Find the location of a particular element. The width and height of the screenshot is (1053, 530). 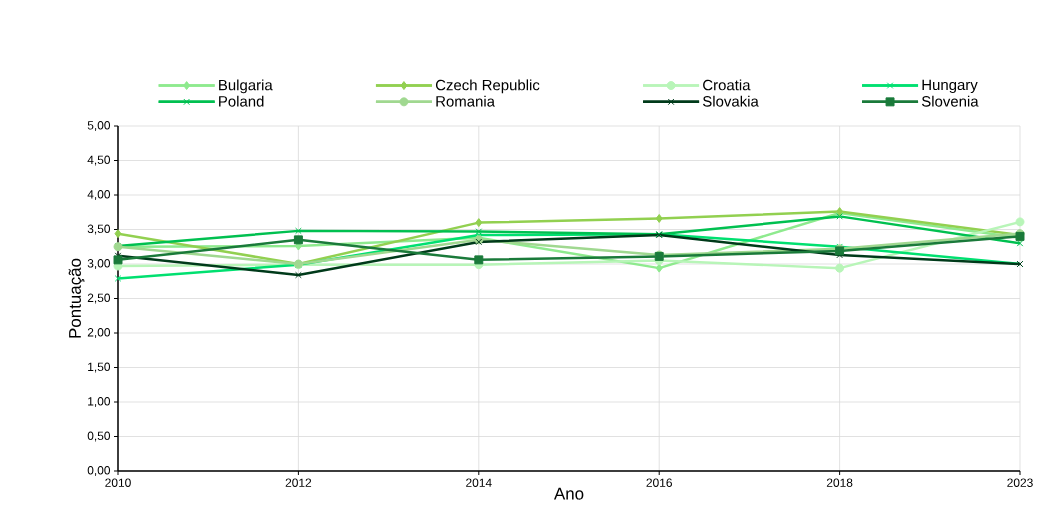

y-tick-label: 5,00 is located at coordinates (99, 126).